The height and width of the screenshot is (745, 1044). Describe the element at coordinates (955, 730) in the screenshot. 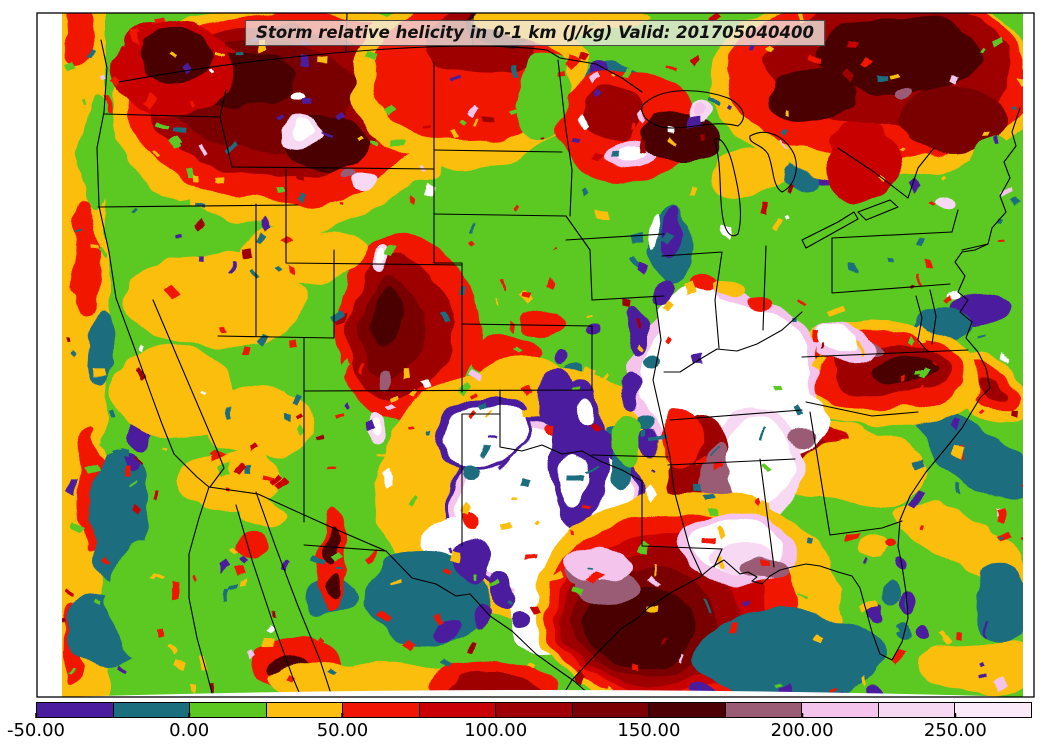

I see `colorbar-tick-label: 250.00` at that location.